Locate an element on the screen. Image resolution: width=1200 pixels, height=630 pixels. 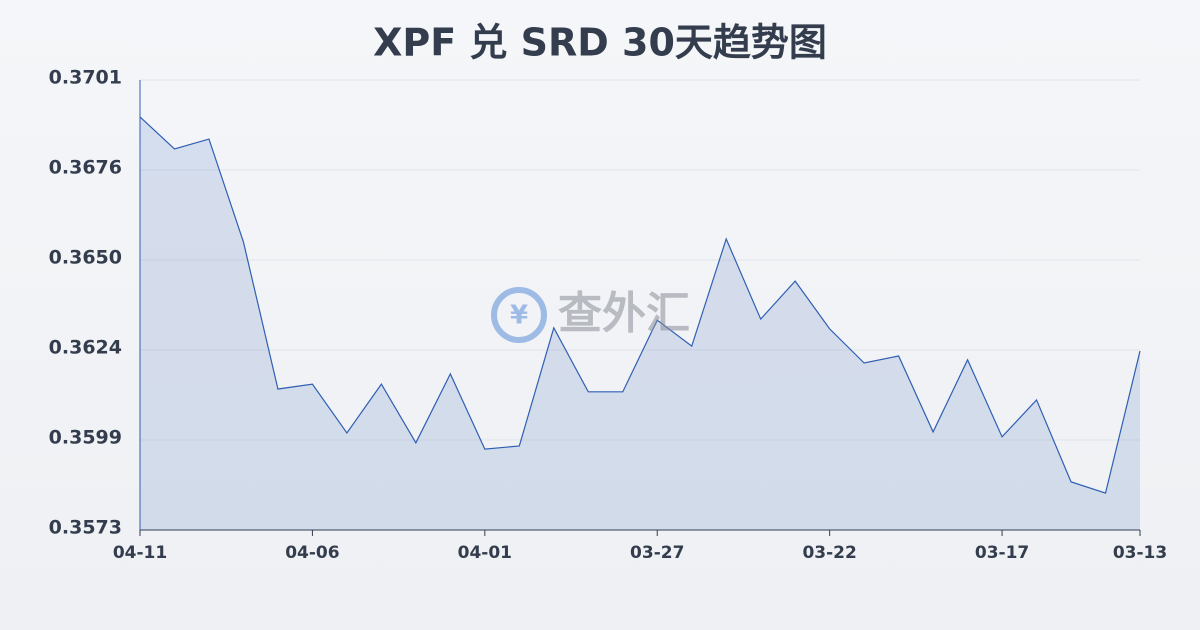
x-tick-label: 04-01 is located at coordinates (485, 553).